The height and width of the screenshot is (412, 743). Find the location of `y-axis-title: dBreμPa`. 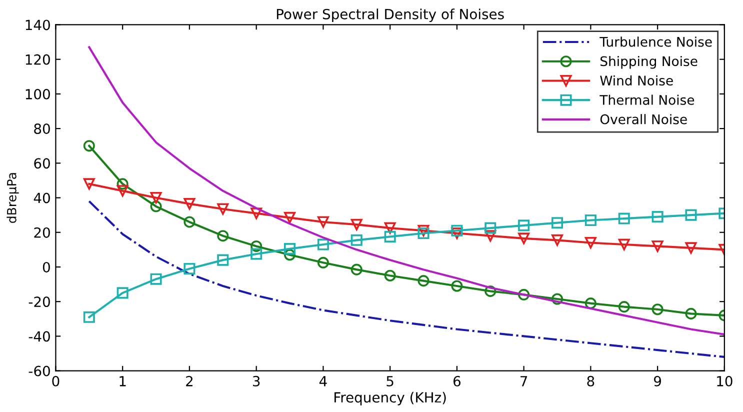

y-axis-title: dBreμPa is located at coordinates (12, 198).